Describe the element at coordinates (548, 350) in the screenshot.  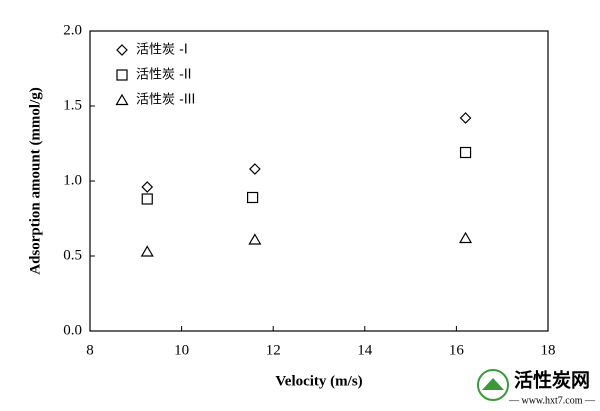
I see `x-tick-label: 18` at that location.